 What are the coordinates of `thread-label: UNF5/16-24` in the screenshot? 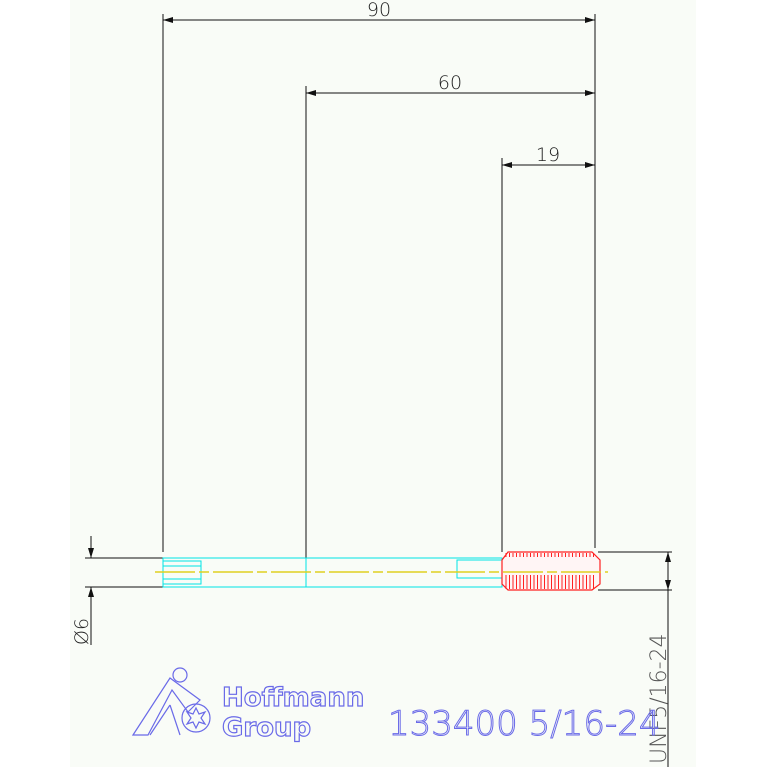 It's located at (659, 698).